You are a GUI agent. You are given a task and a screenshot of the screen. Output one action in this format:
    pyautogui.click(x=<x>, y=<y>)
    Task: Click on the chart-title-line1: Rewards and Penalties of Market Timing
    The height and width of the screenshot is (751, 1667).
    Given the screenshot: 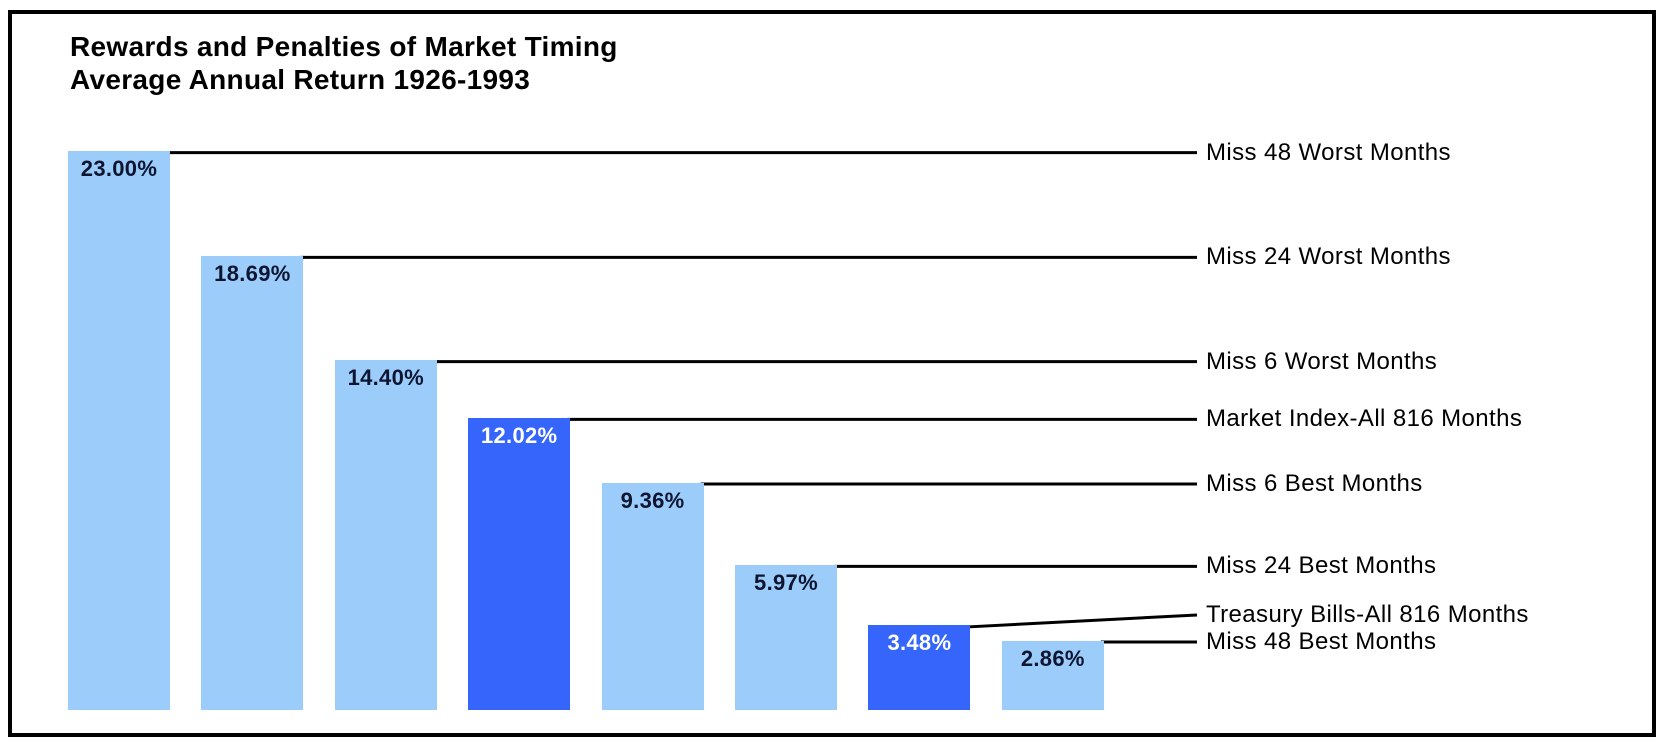 What is the action you would take?
    pyautogui.click(x=344, y=46)
    